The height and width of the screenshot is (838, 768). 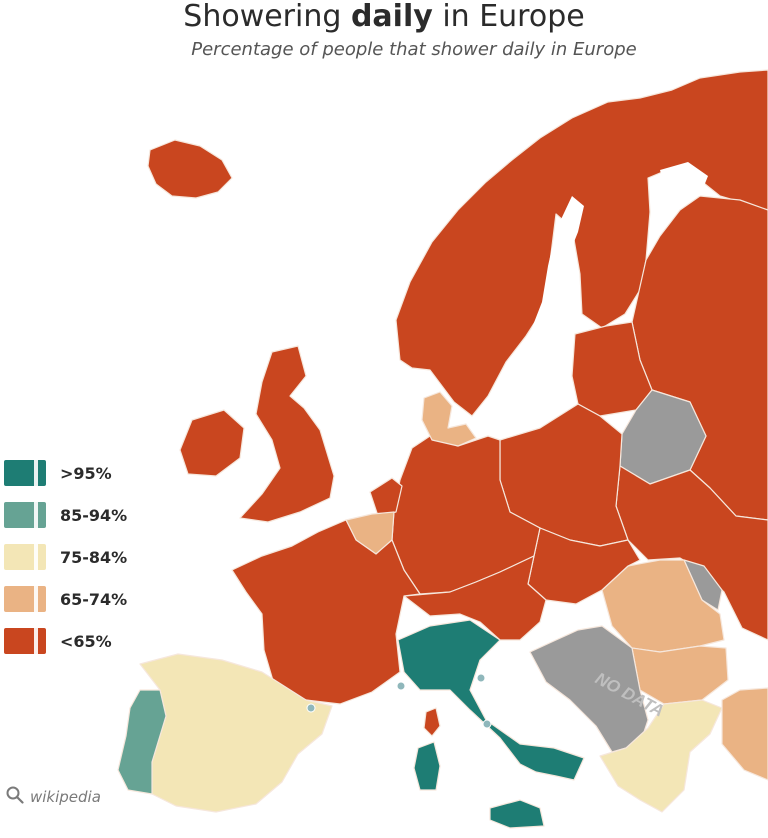 What do you see at coordinates (65, 473) in the screenshot?
I see `legend-item: >95%` at bounding box center [65, 473].